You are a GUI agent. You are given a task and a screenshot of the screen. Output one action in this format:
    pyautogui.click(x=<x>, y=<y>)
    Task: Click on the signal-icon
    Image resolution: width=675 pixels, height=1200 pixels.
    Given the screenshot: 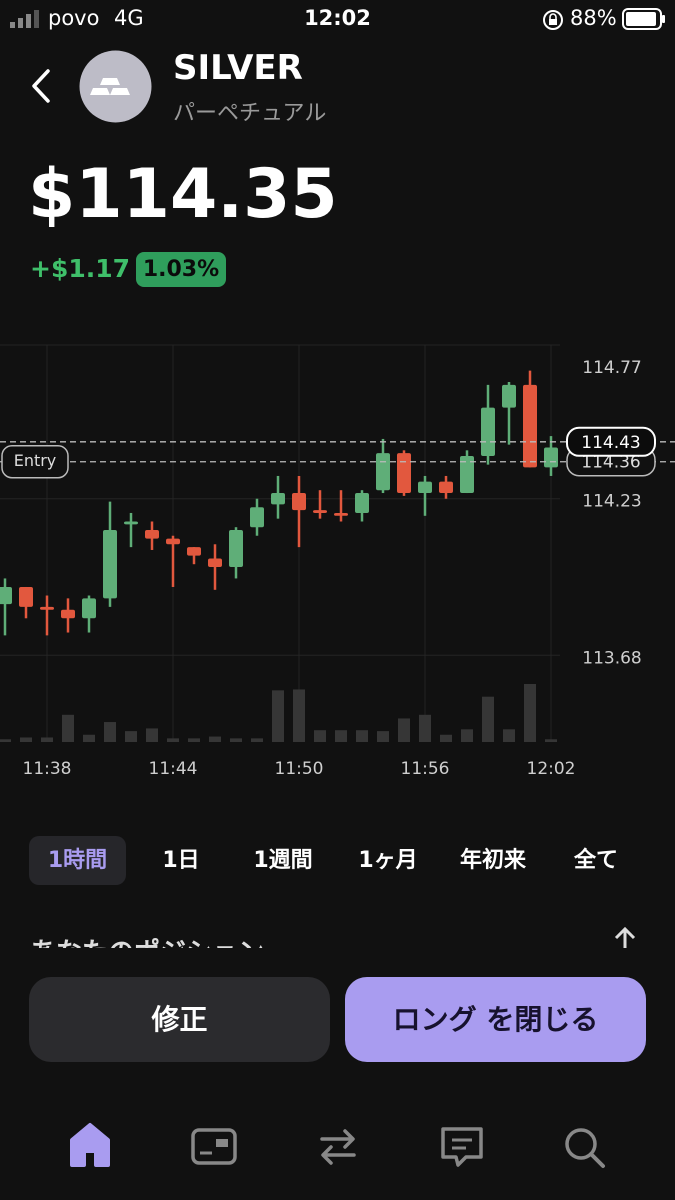 What is the action you would take?
    pyautogui.click(x=24, y=19)
    